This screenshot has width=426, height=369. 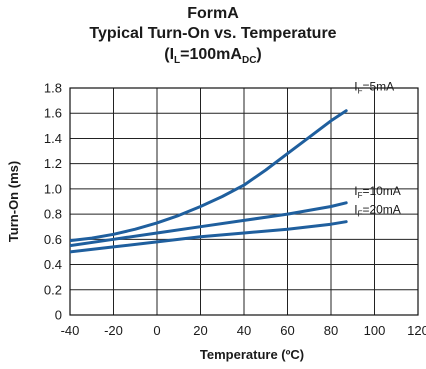 I want to click on series-label-1: IF=5mA, so click(x=374, y=88).